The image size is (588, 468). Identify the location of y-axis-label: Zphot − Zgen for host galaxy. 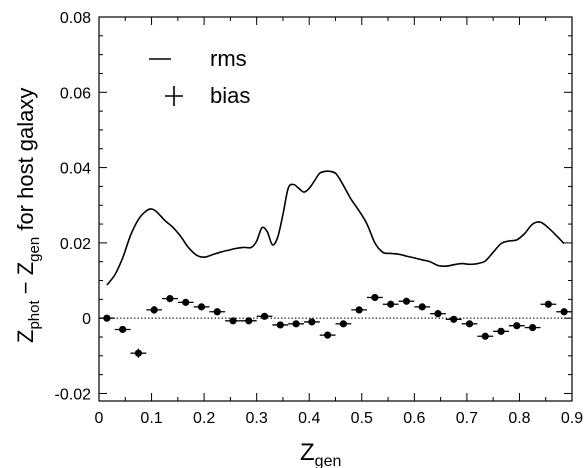
(28, 215).